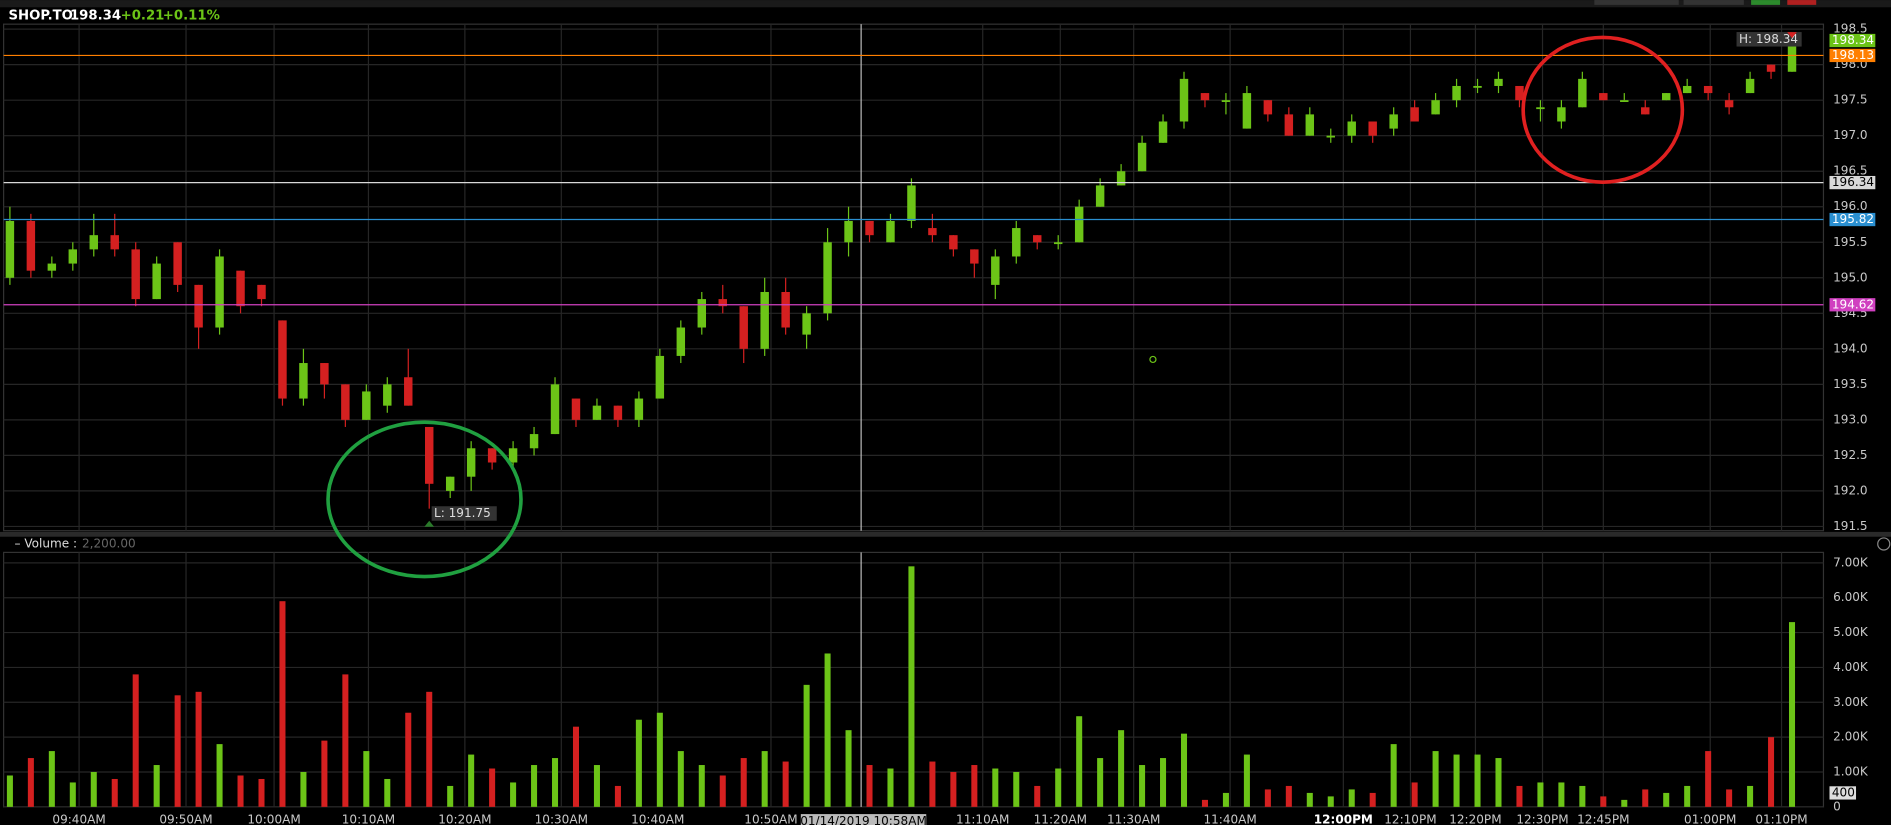 The image size is (1891, 825). What do you see at coordinates (424, 499) in the screenshot?
I see `highlight-circle` at bounding box center [424, 499].